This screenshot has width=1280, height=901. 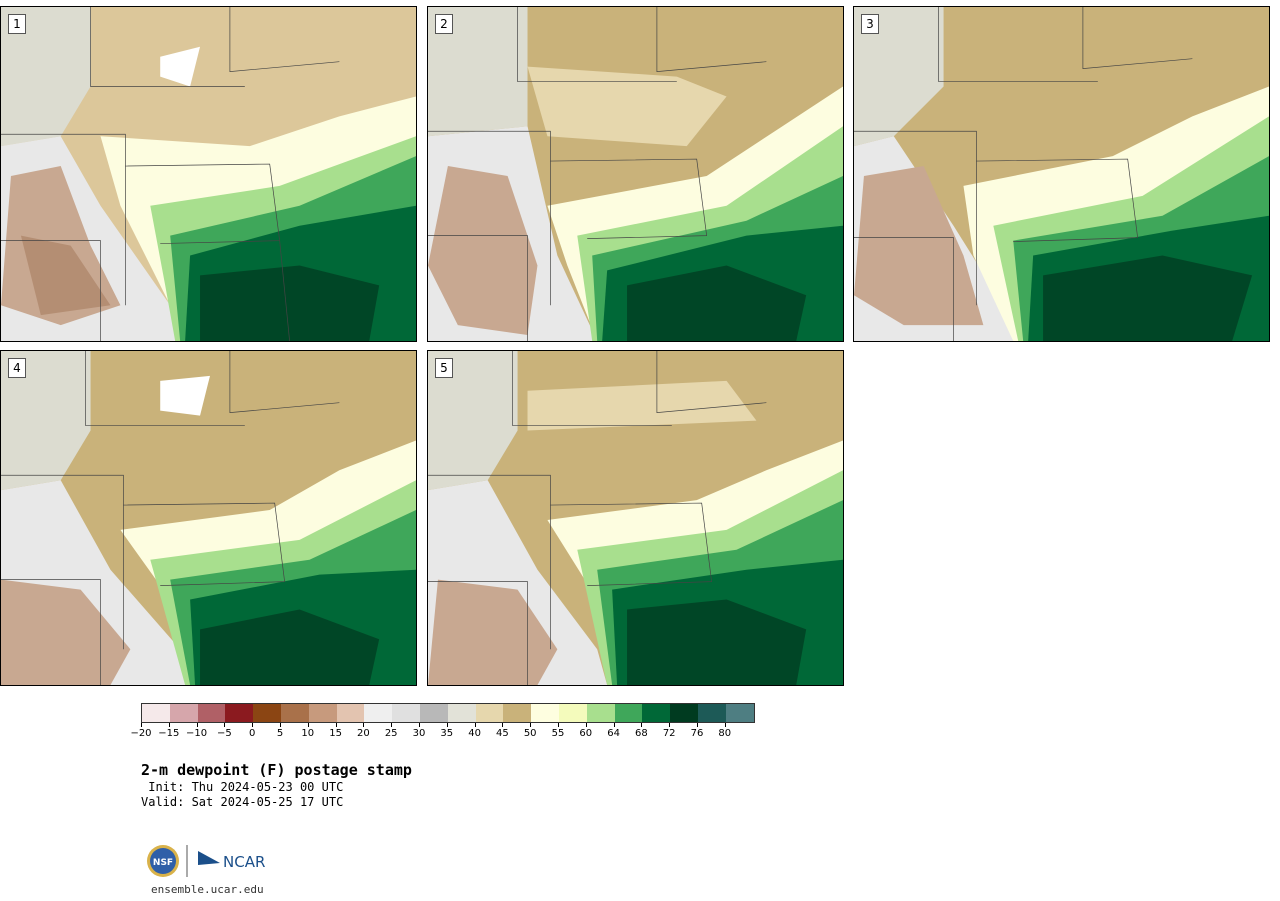 I want to click on ncar-logo-text: NCAR, so click(x=244, y=862).